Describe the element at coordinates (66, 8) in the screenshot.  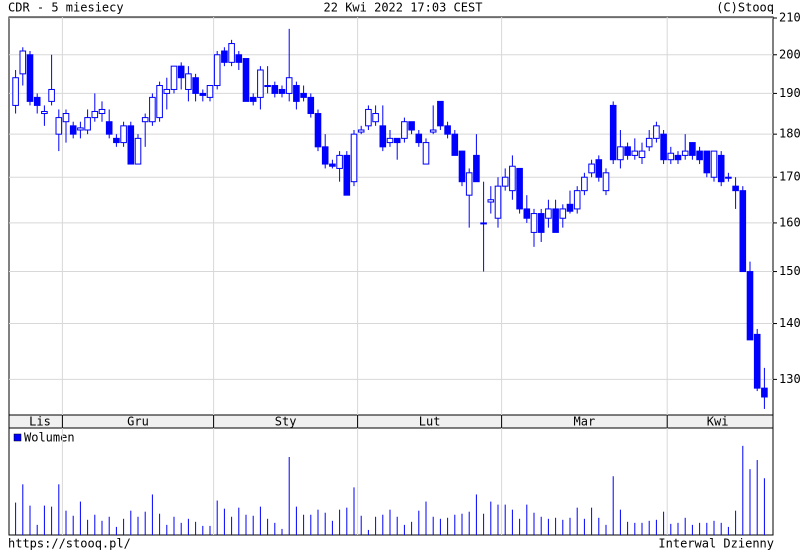
I see `header-left: CDR - 5 miesiecy` at that location.